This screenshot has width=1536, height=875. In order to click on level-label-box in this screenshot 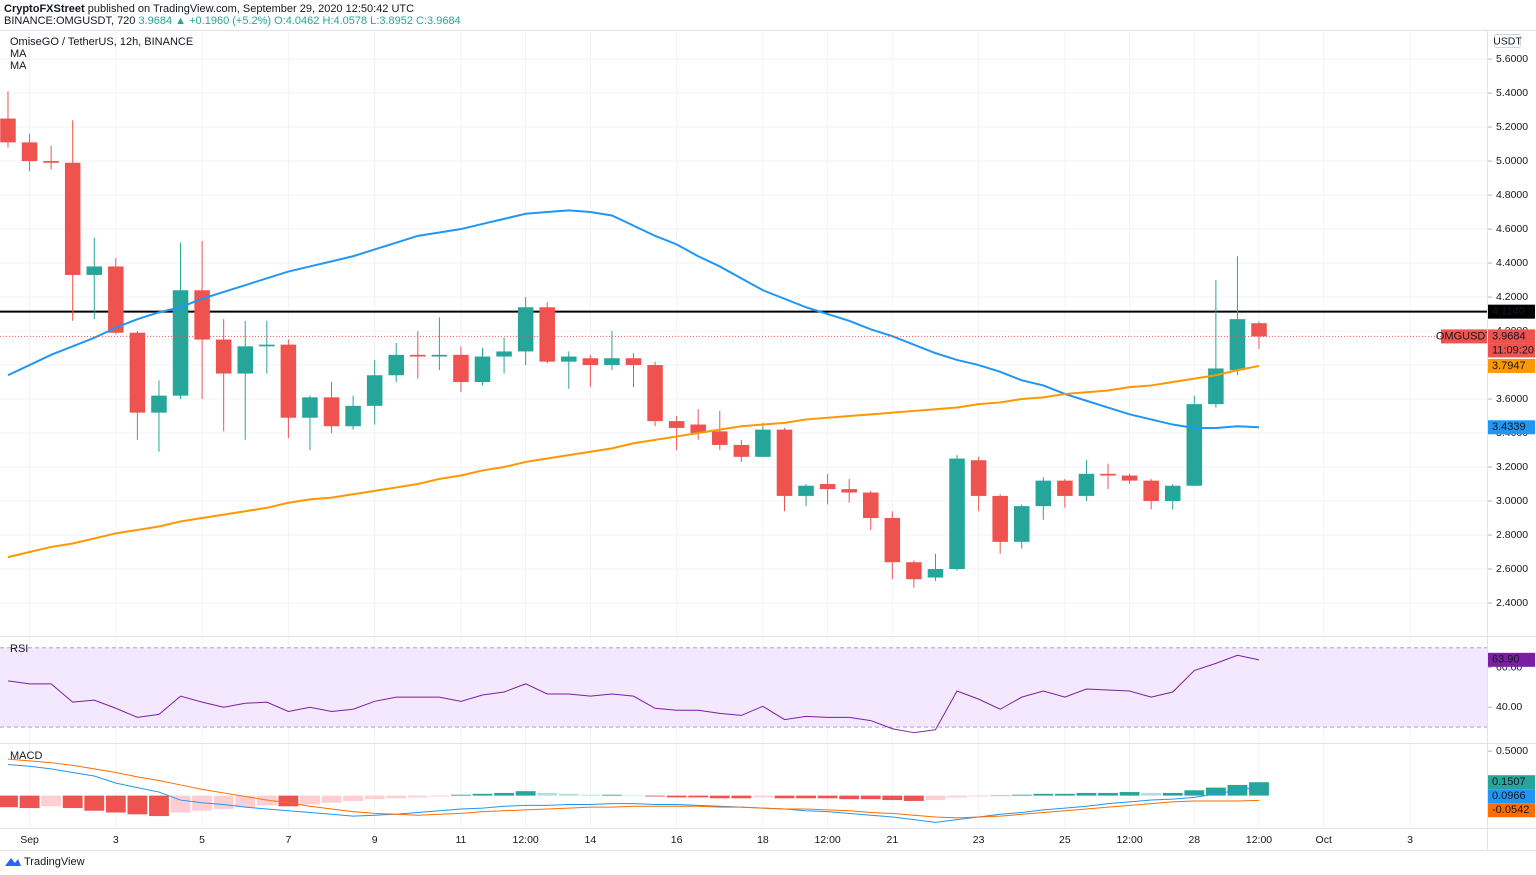, I will do `click(1511, 311)`.